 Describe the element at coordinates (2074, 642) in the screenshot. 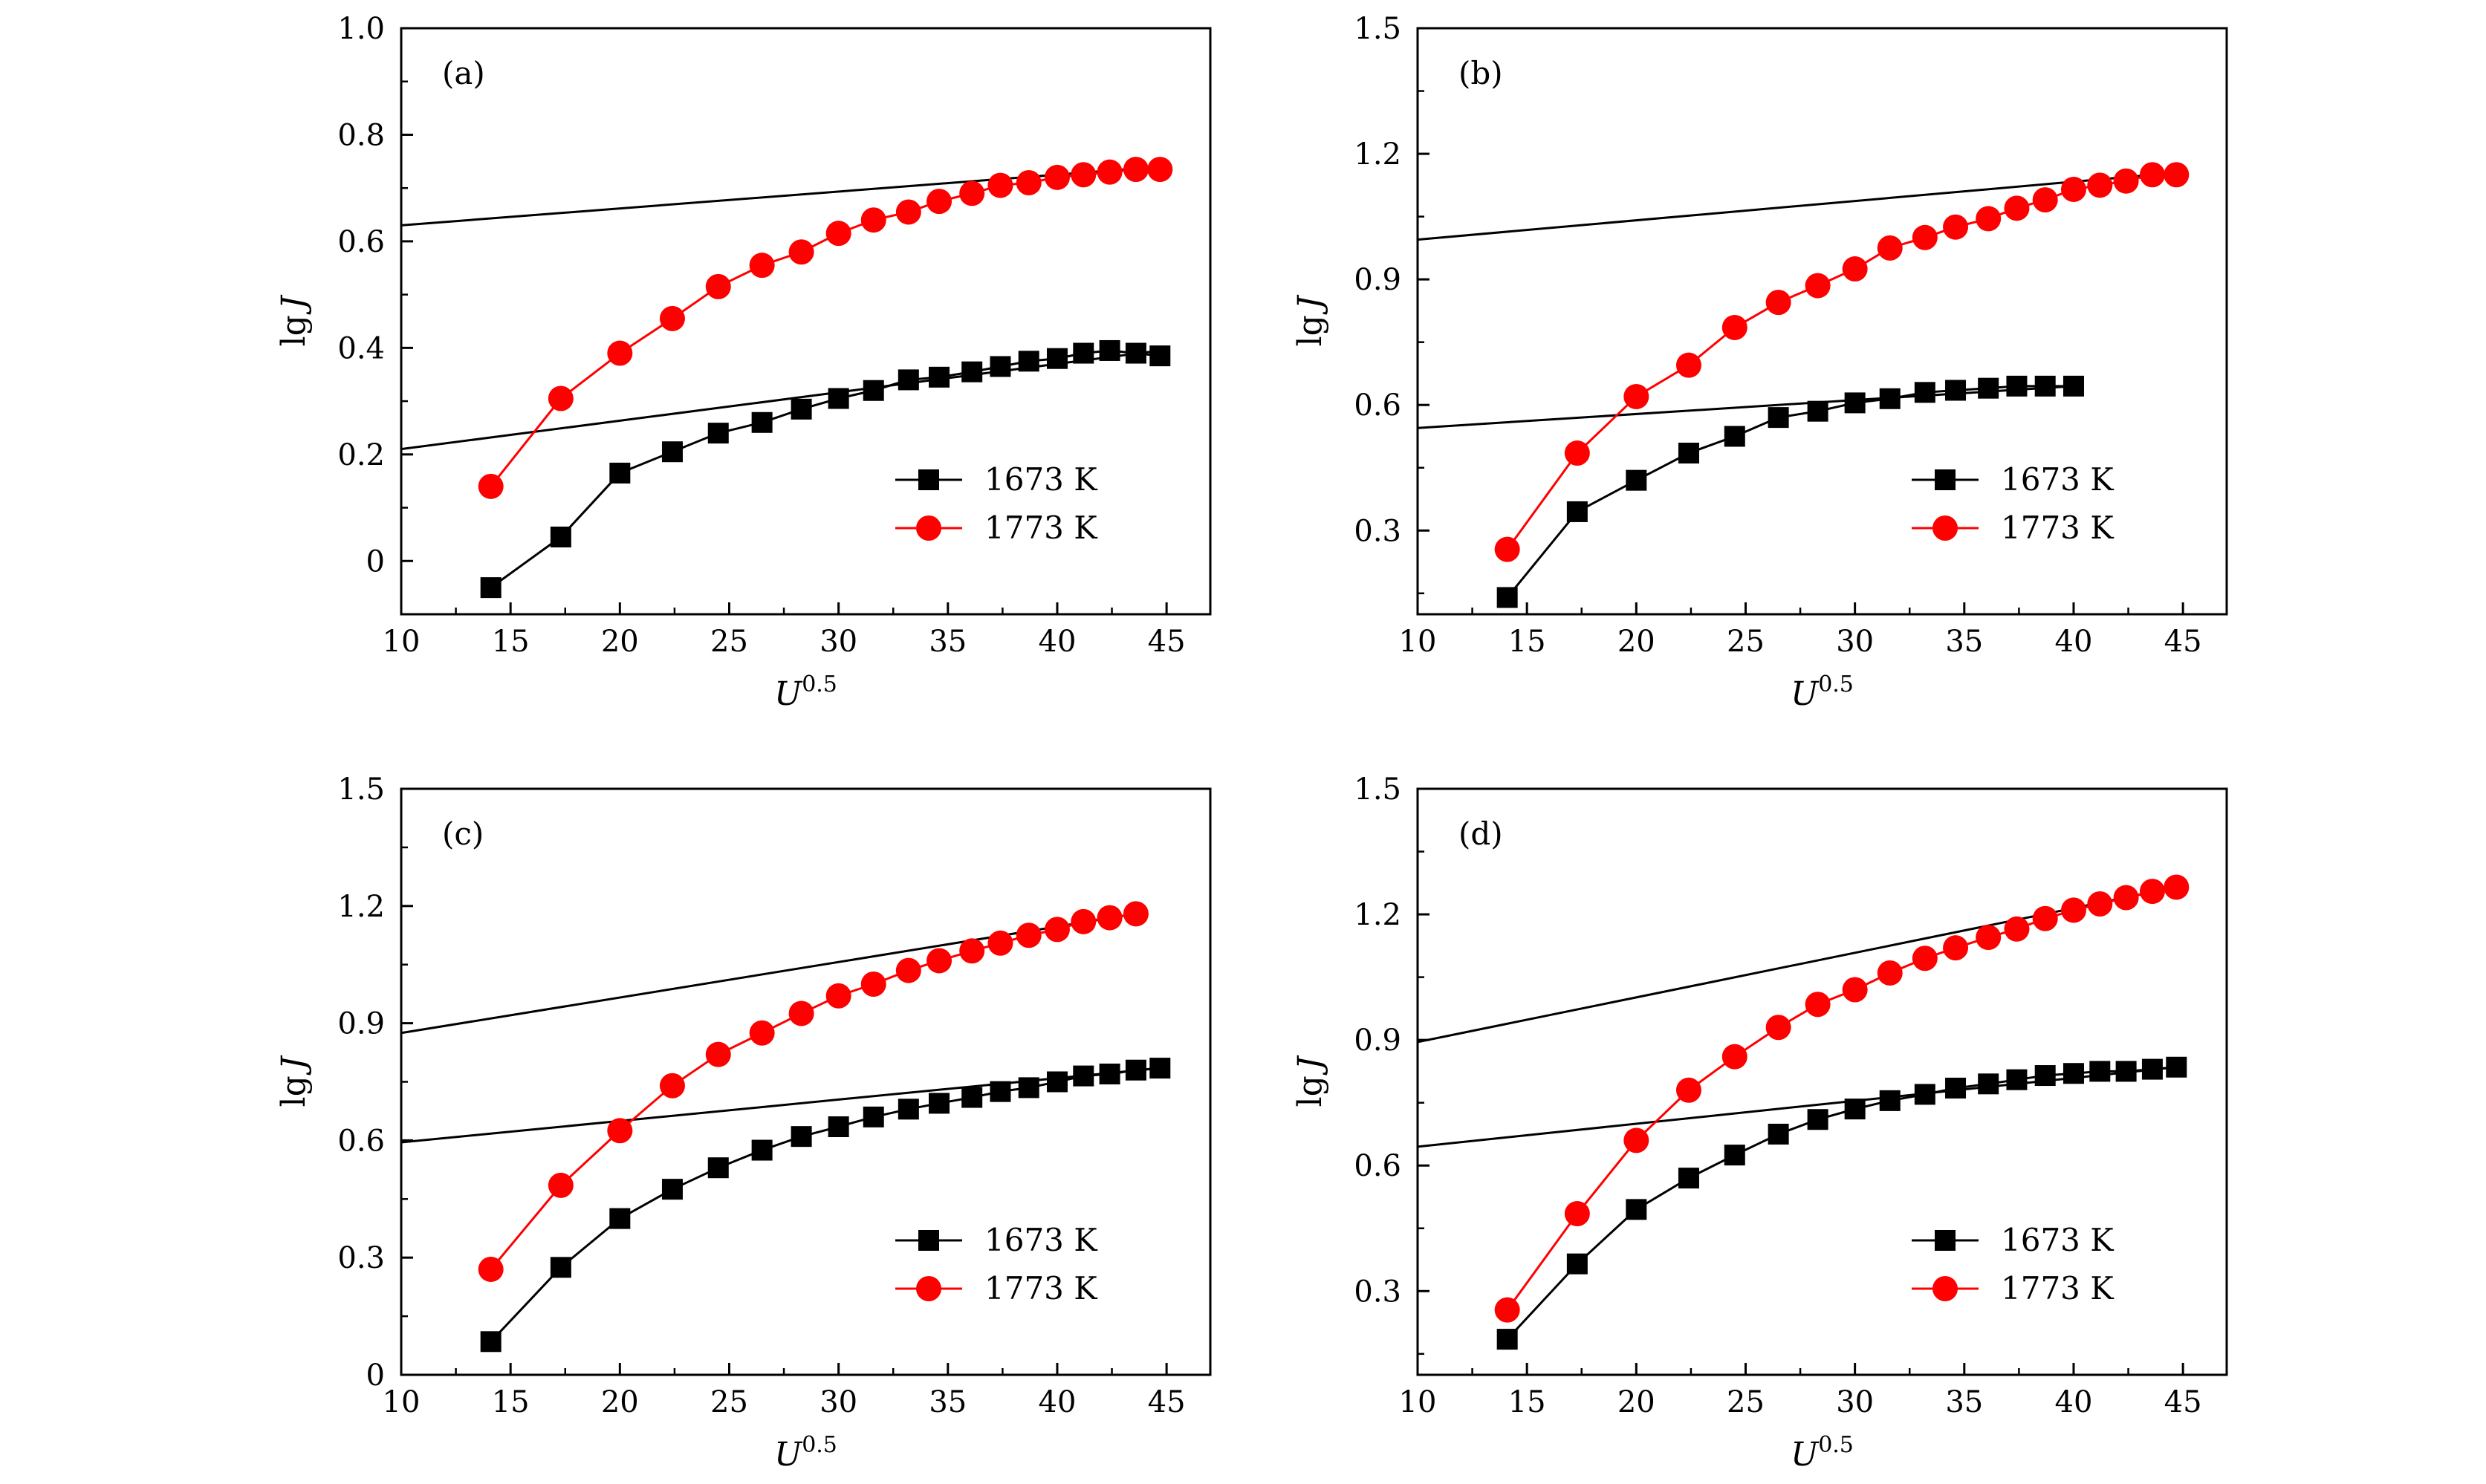

I see `x-tick-label: 40` at that location.